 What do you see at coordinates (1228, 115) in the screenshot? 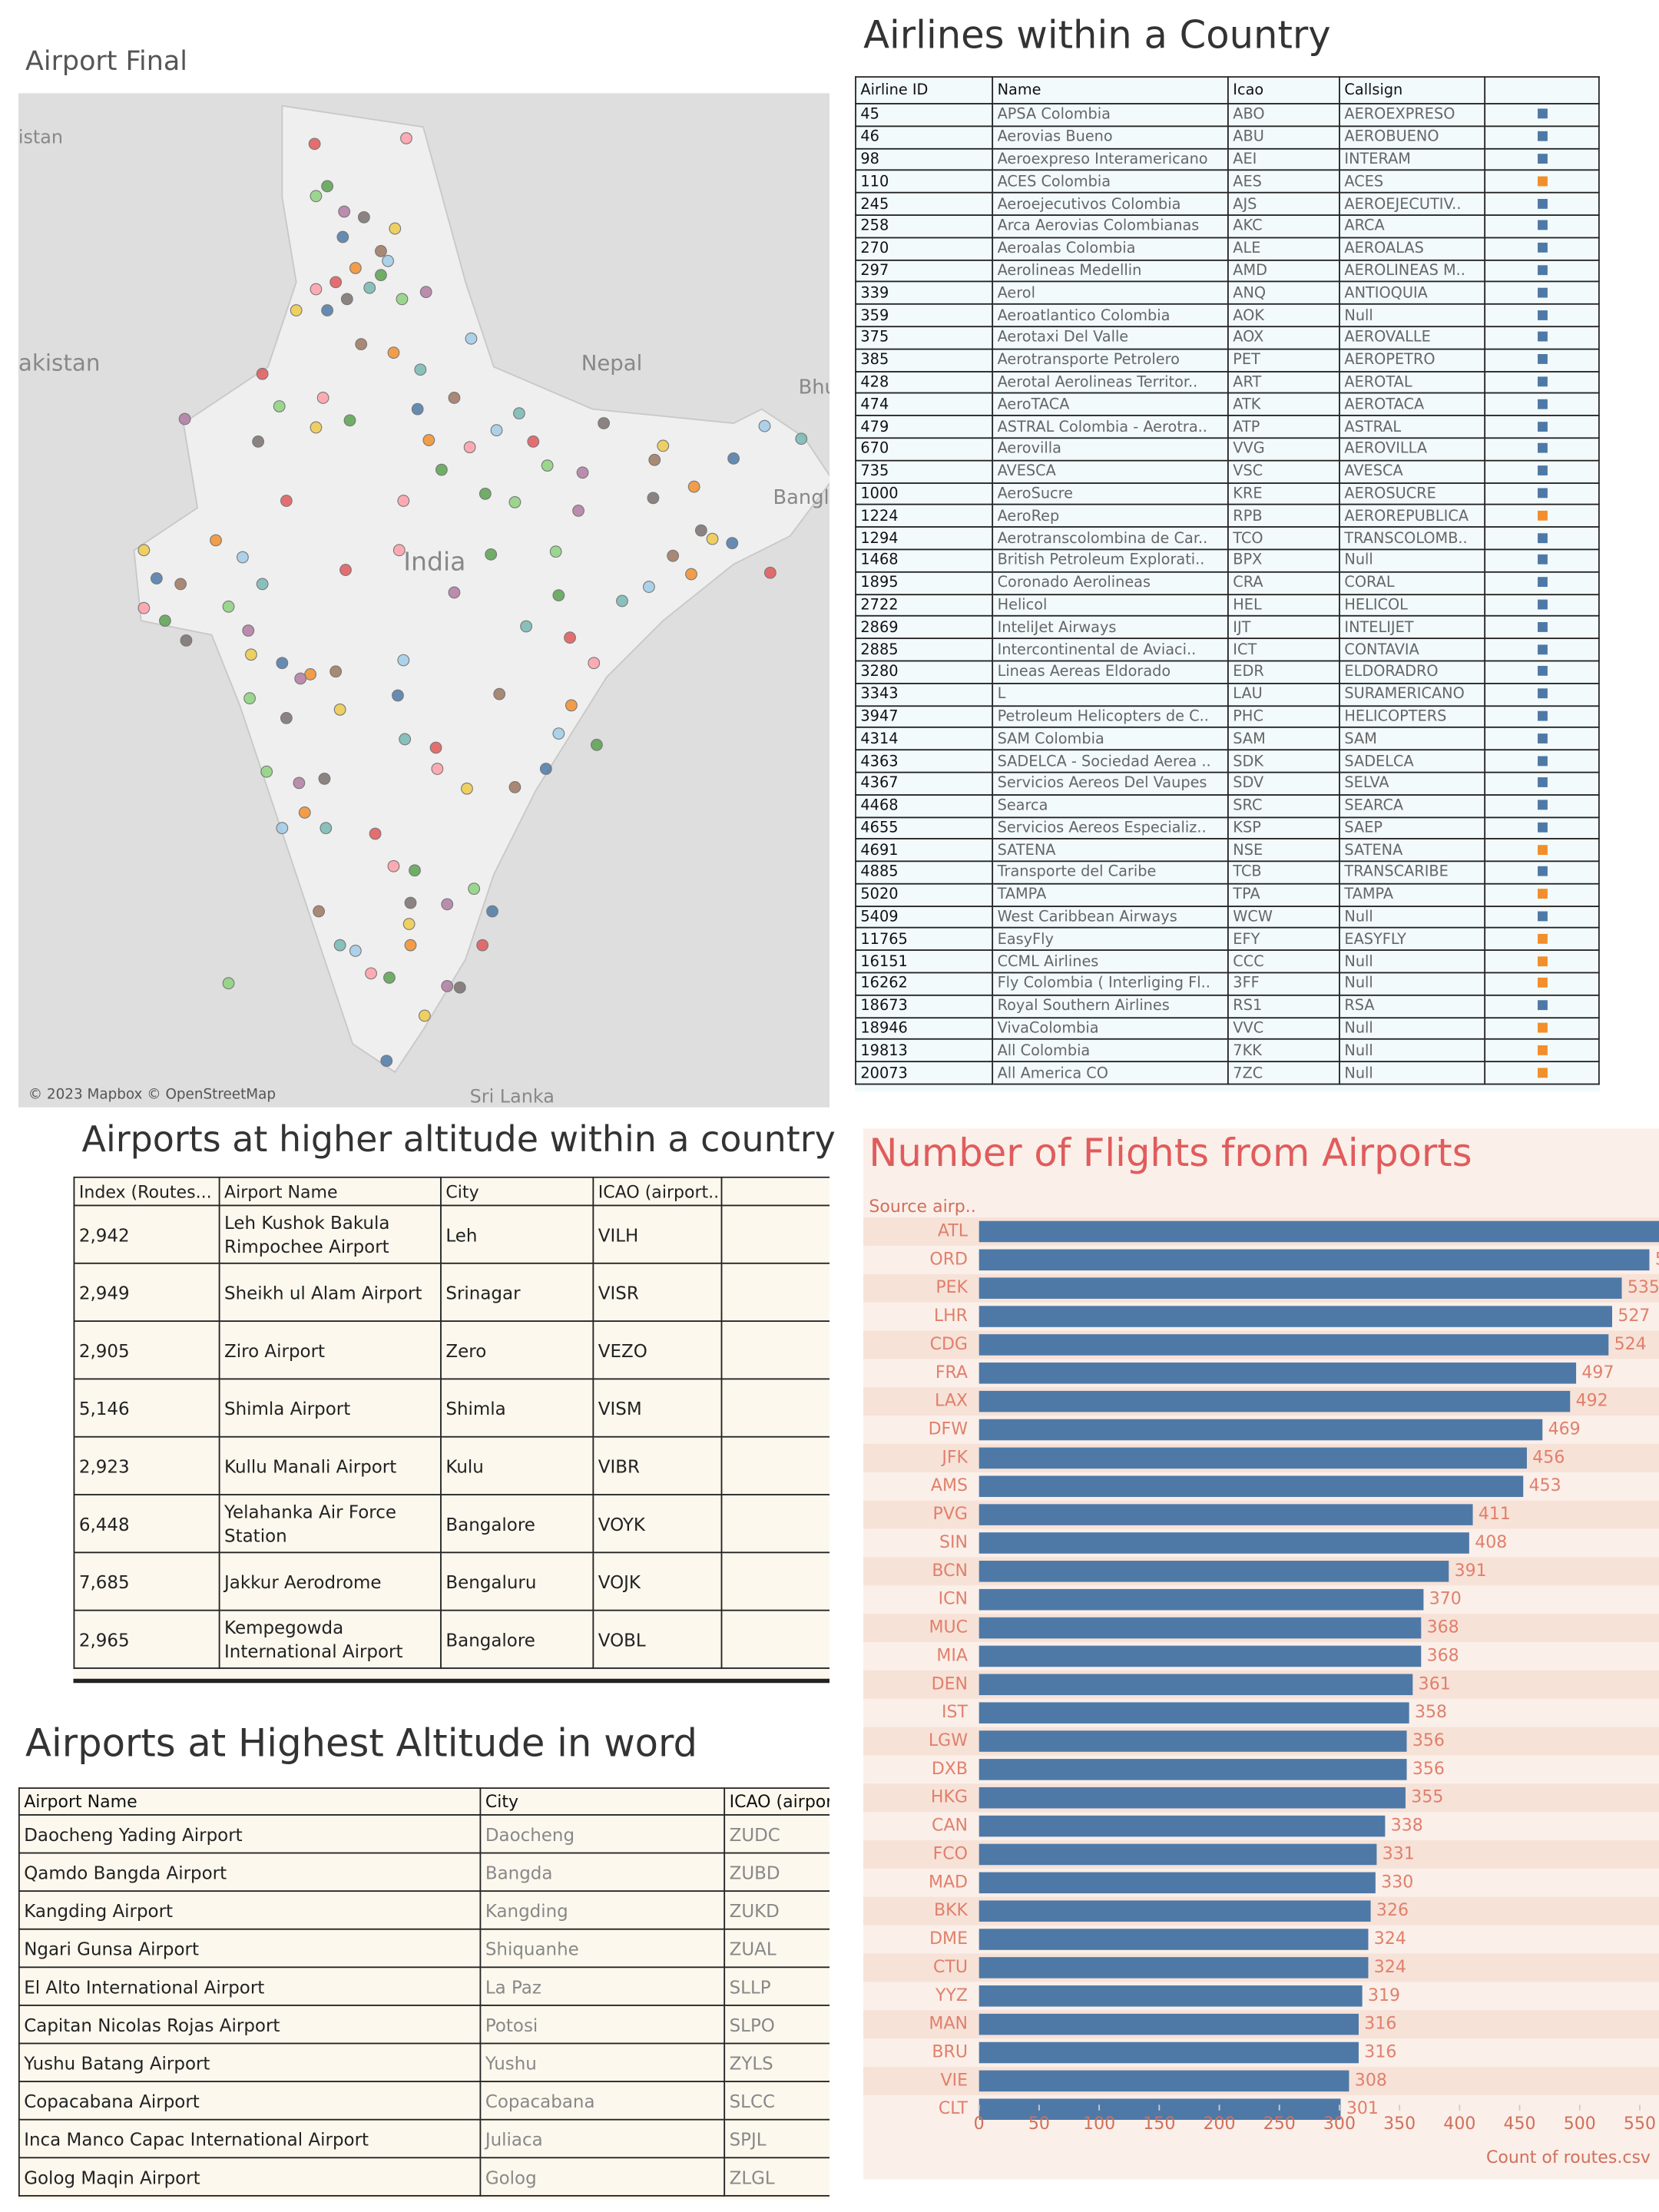
I see `table-row: 45 APSA Colombia ABO AEROEXPRESO` at bounding box center [1228, 115].